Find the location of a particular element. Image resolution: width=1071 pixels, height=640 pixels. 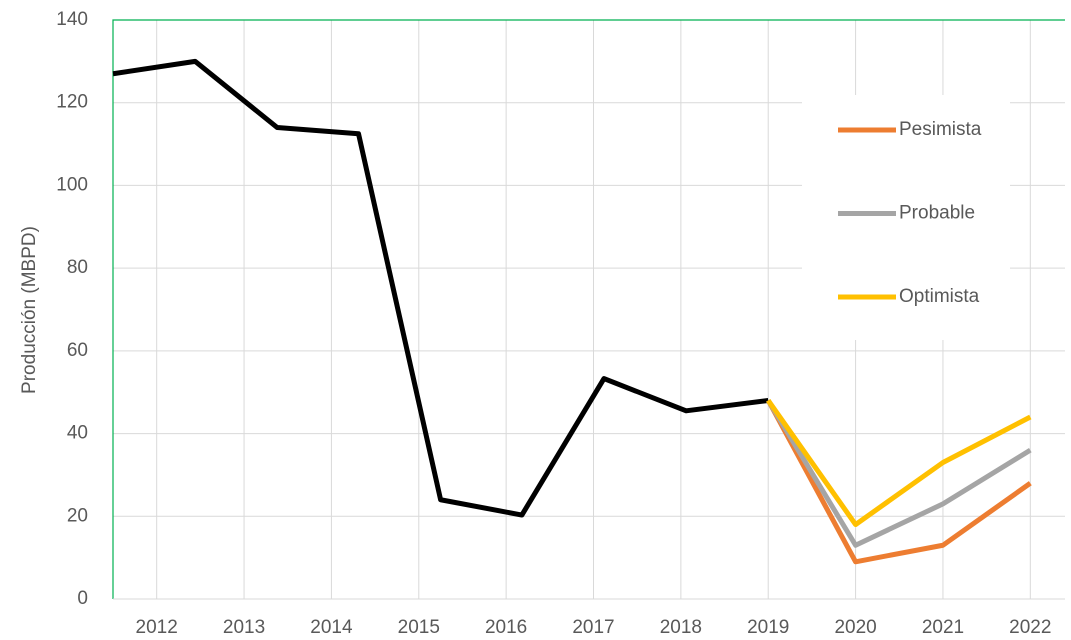

x-tick-label: 2021 is located at coordinates (943, 627).